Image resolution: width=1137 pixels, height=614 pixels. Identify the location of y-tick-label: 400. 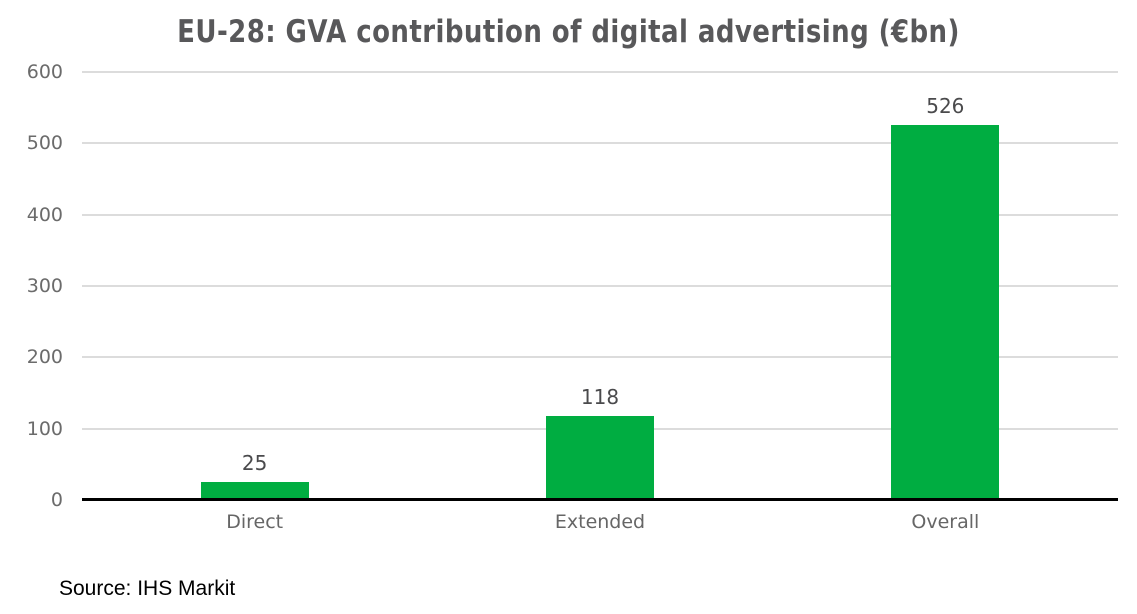
(44, 214).